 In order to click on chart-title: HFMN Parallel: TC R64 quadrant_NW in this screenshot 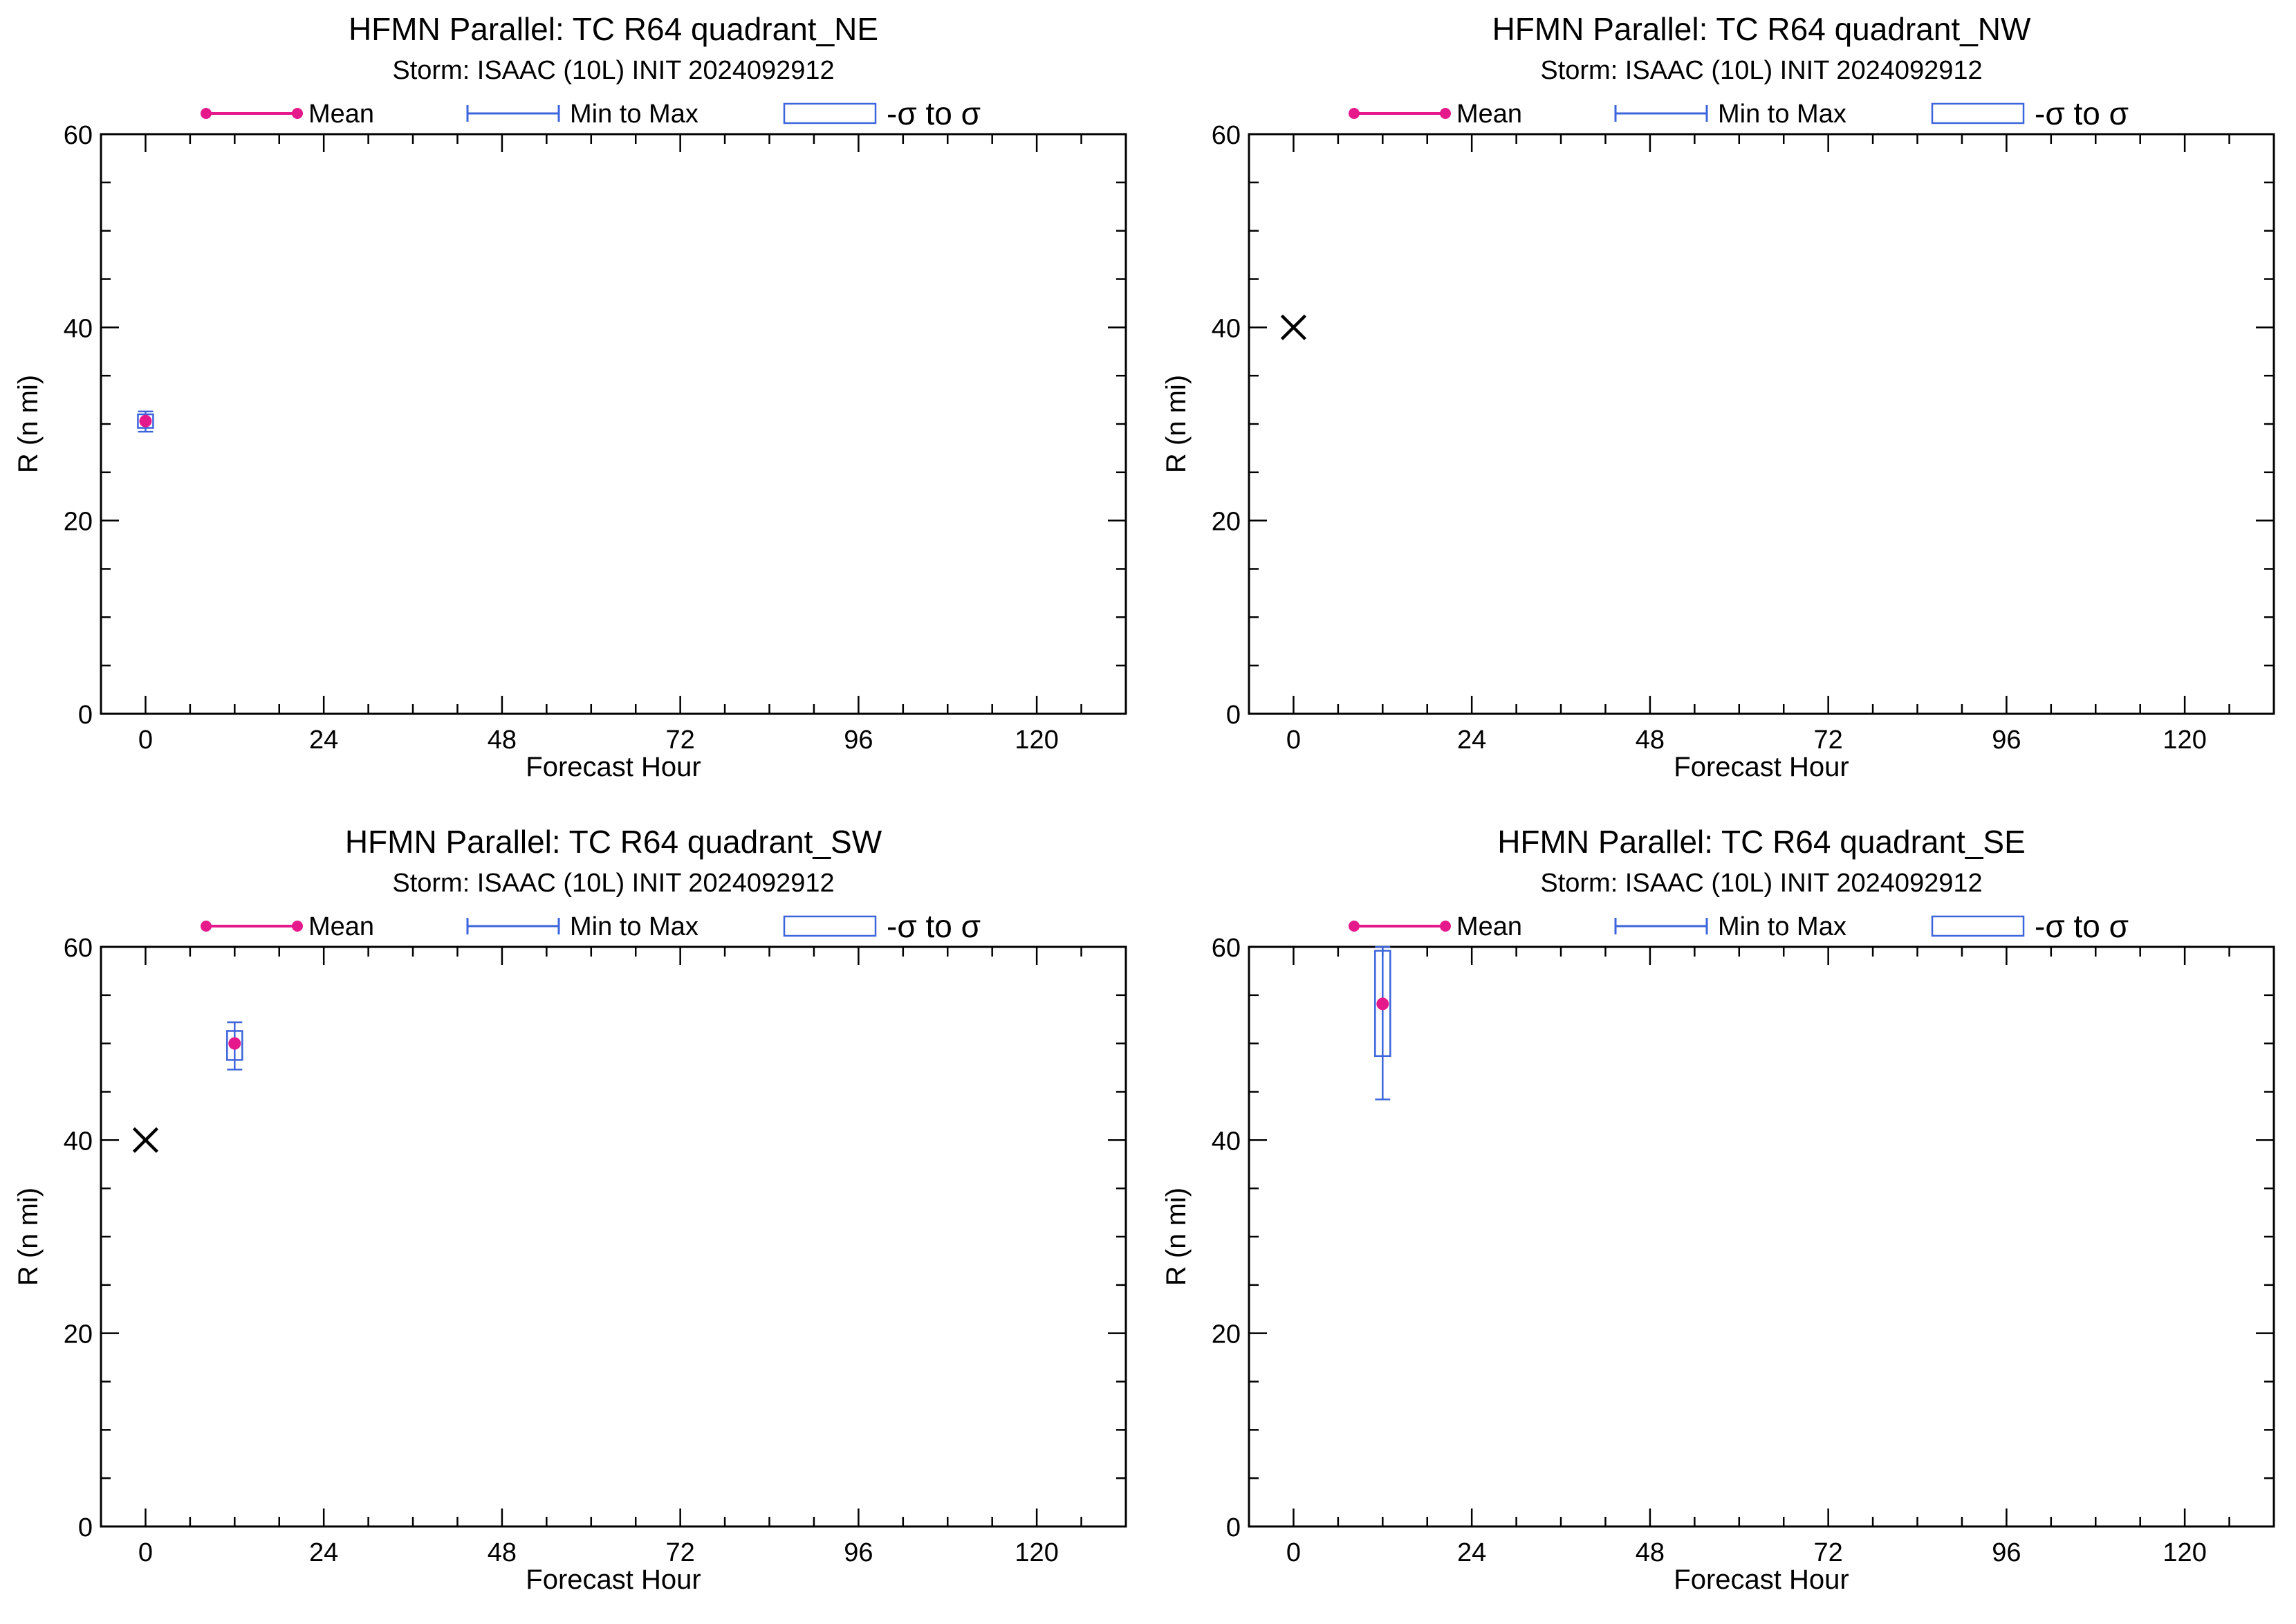, I will do `click(1762, 29)`.